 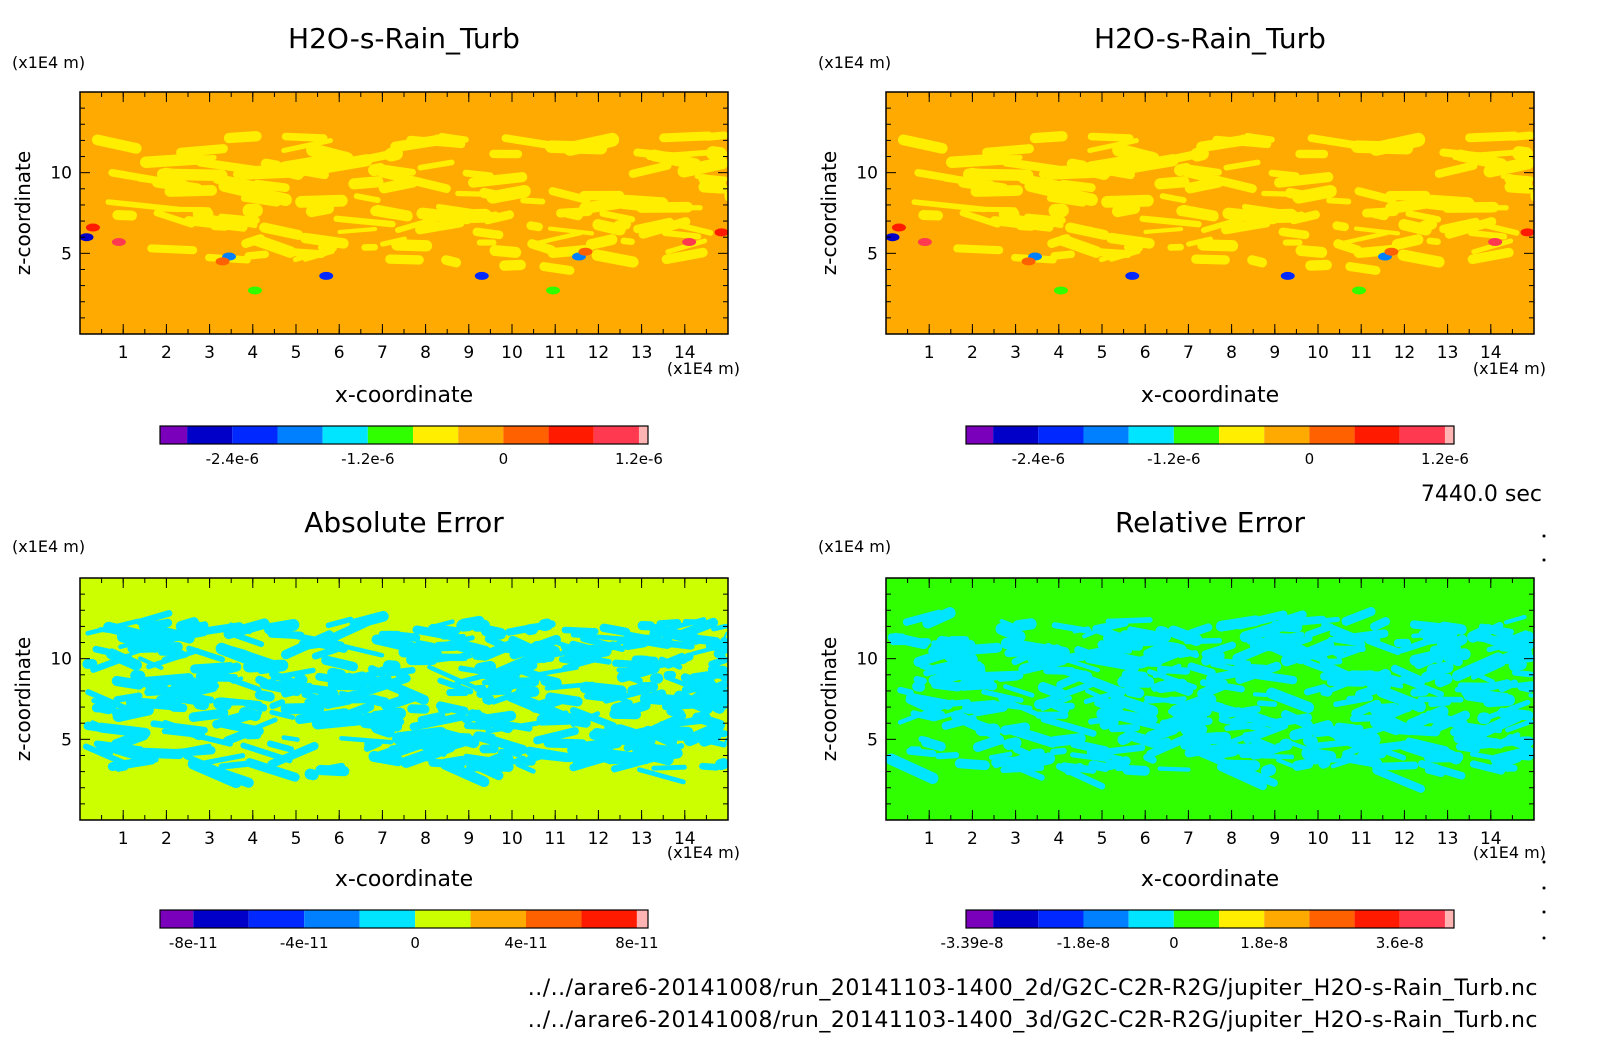 I want to click on colorbar-tick-label: -4e-11, so click(x=304, y=943).